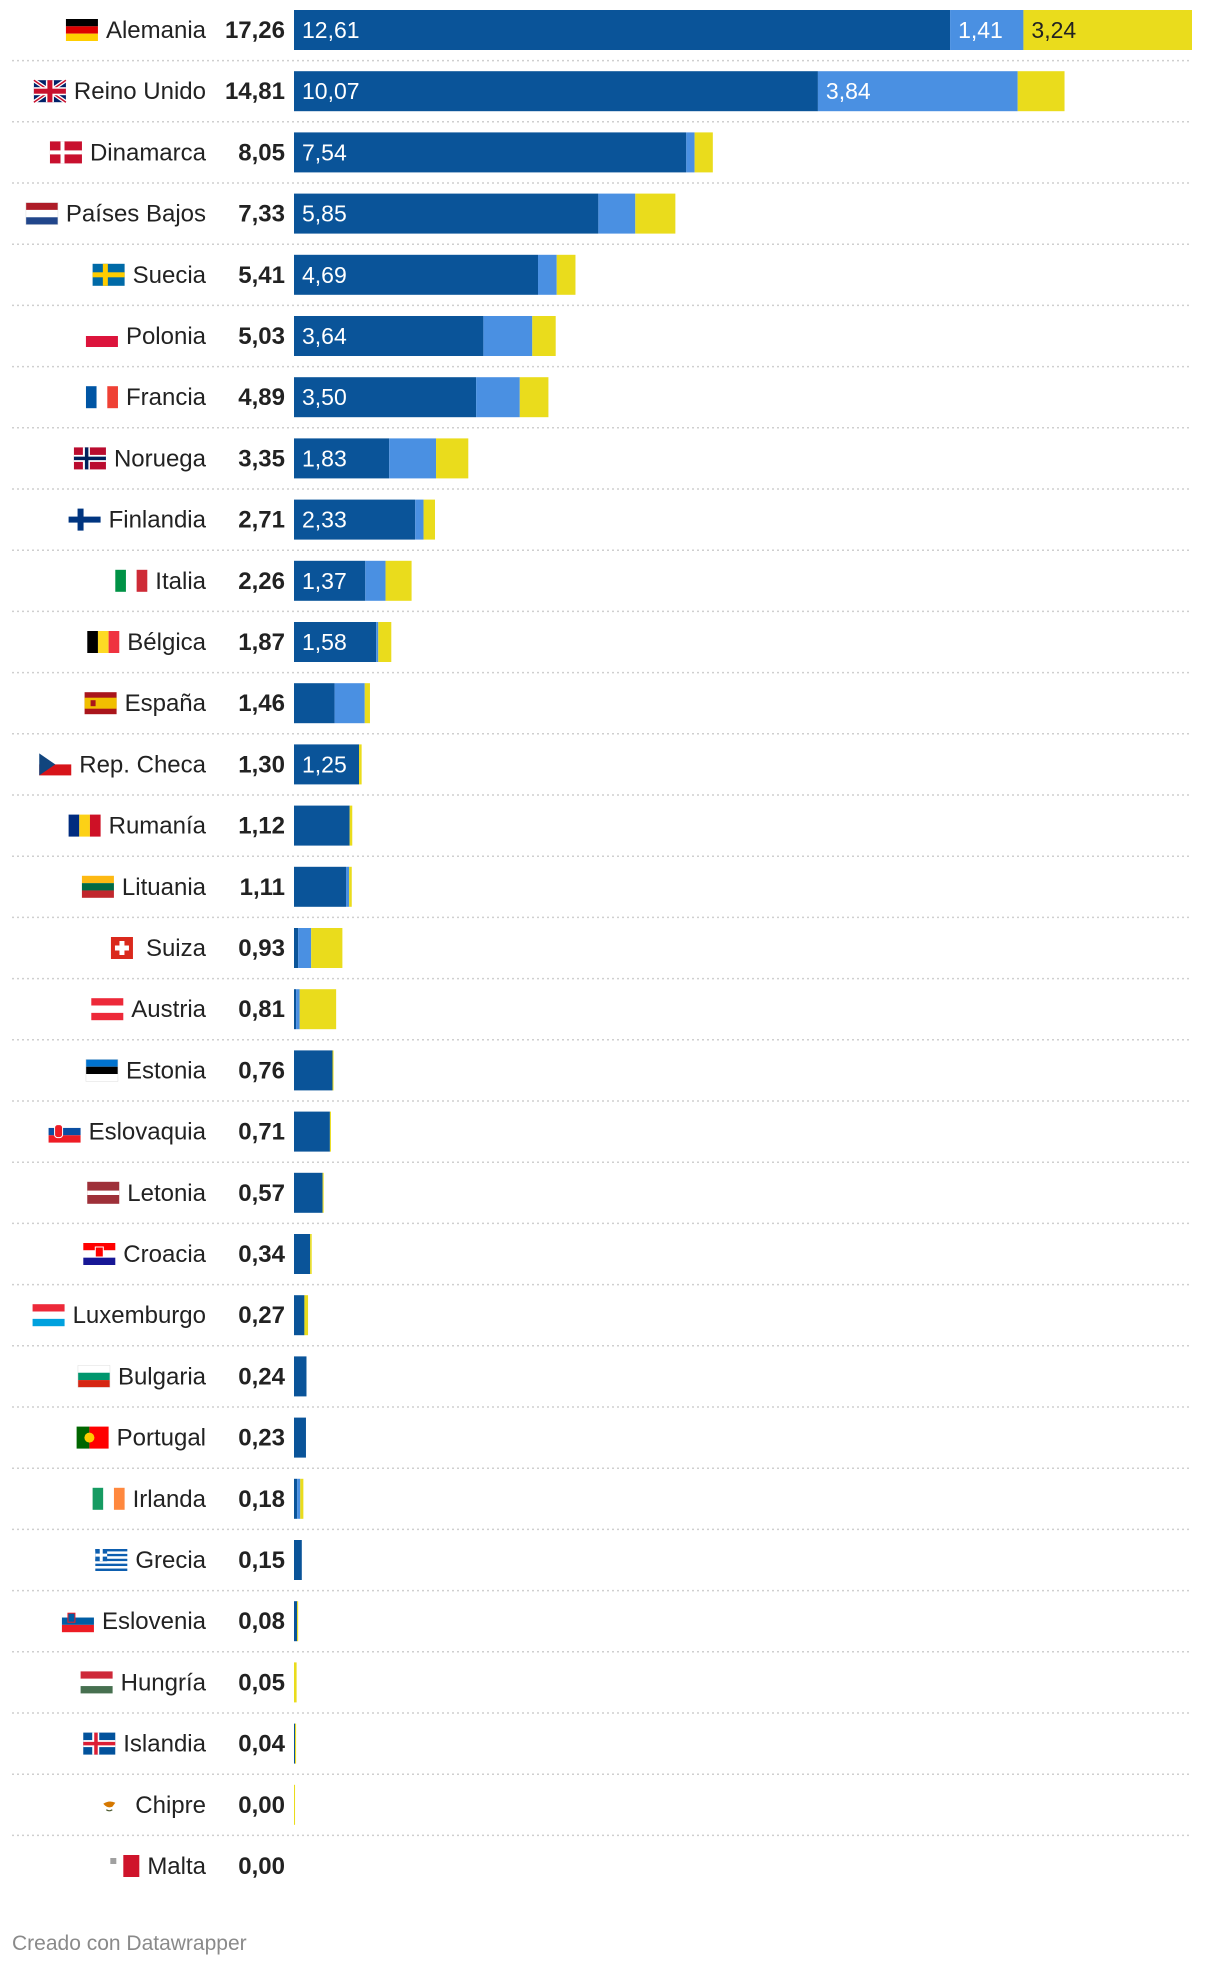 Image resolution: width=1220 pixels, height=1986 pixels. What do you see at coordinates (602, 648) in the screenshot?
I see `chart-row: Bélgica 1,87 1,58` at bounding box center [602, 648].